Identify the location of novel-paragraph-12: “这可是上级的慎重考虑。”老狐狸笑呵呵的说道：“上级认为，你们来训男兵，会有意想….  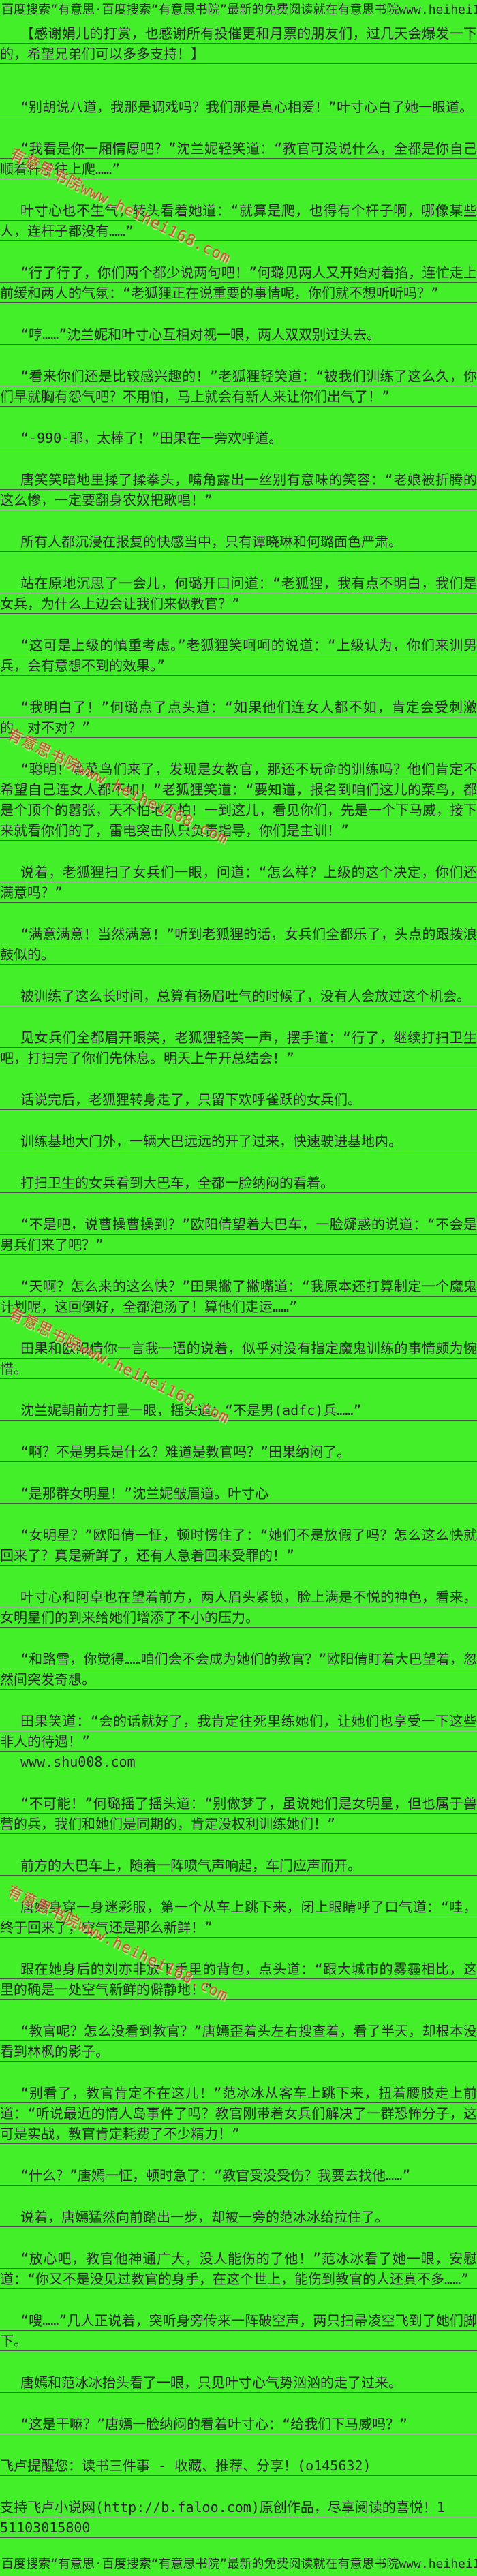
(238, 655).